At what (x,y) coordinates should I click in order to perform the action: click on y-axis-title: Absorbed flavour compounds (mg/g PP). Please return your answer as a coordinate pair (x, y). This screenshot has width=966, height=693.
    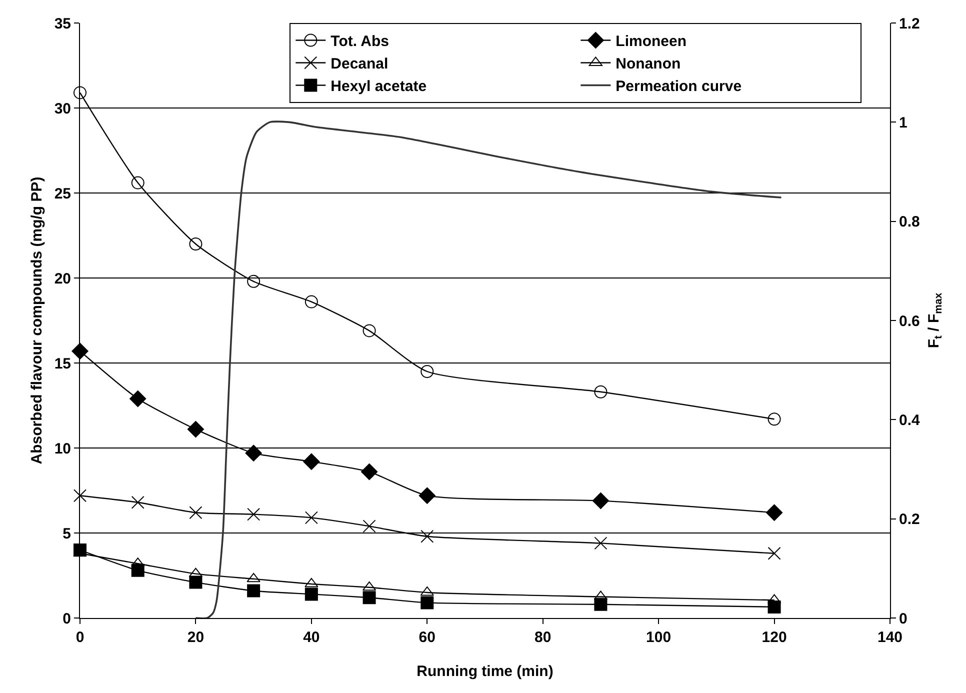
    Looking at the image, I should click on (37, 320).